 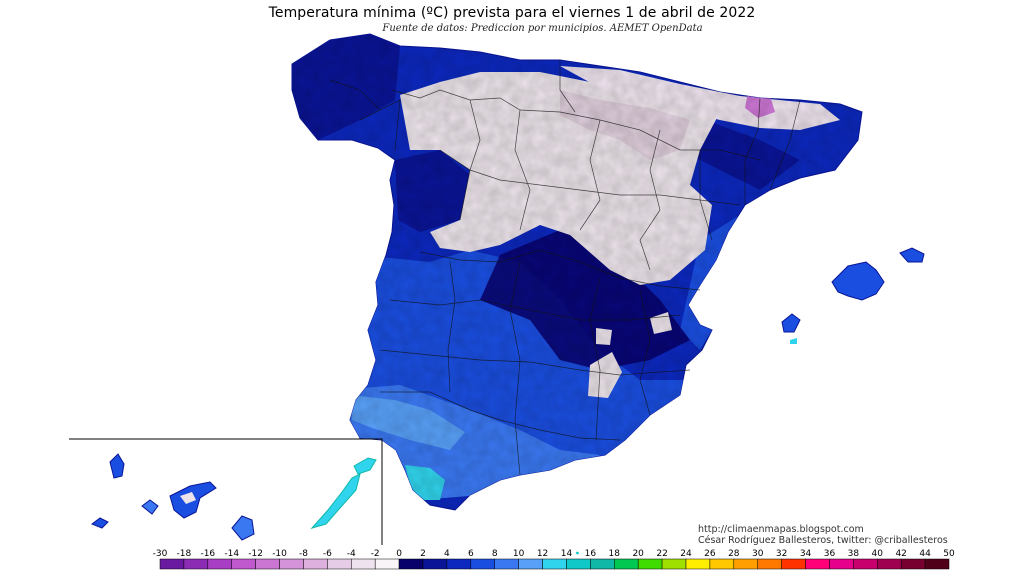 I want to click on colorbar-tick-marker, so click(x=577, y=553).